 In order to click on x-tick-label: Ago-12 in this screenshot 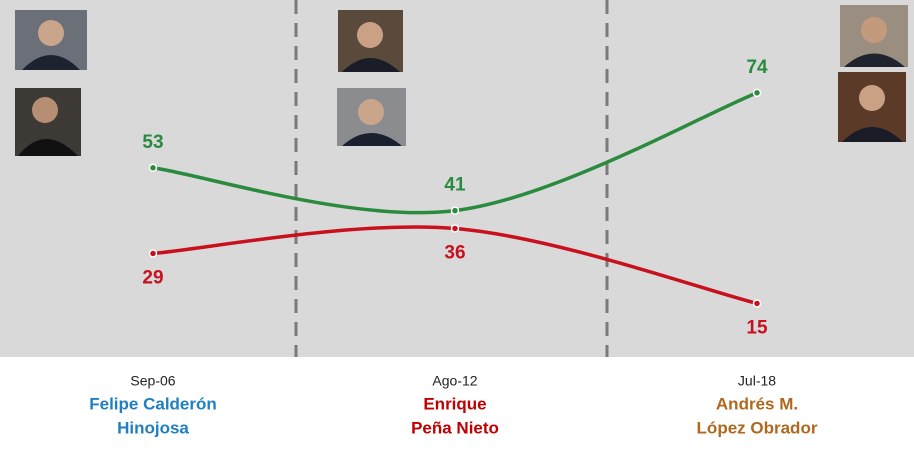, I will do `click(454, 381)`.